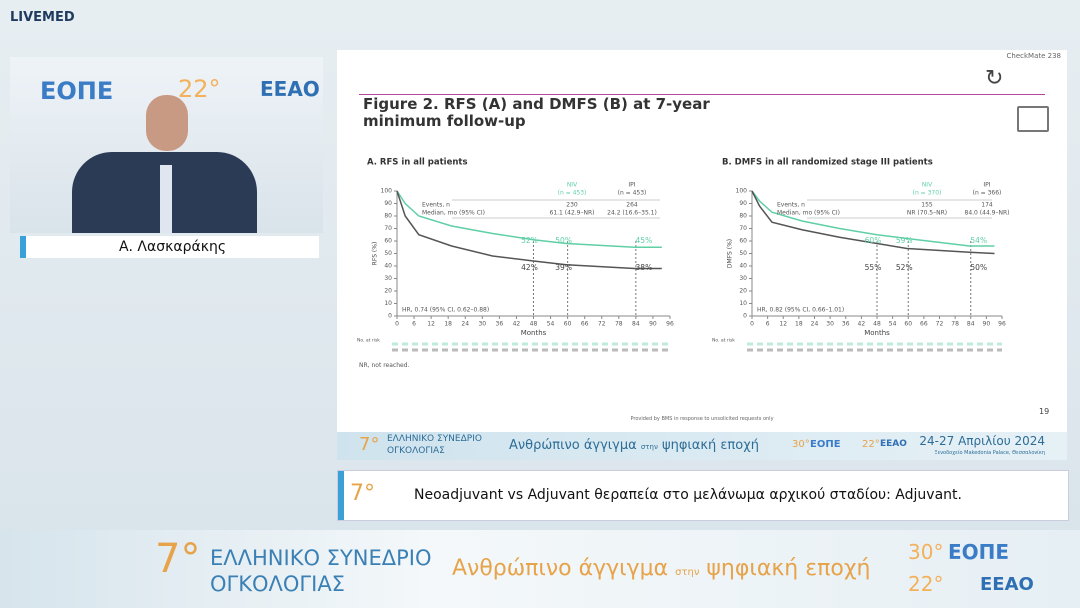  I want to click on legend-name: NIV, so click(927, 185).